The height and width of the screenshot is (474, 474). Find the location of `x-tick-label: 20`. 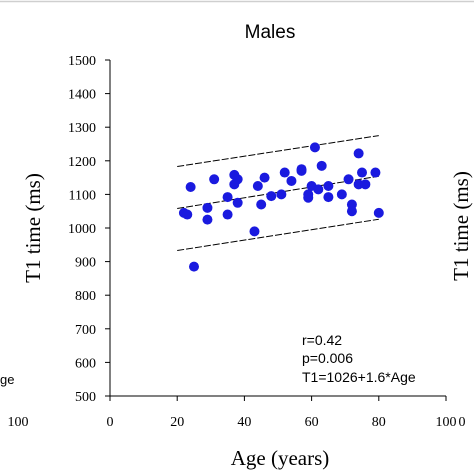

x-tick-label: 20 is located at coordinates (177, 422).